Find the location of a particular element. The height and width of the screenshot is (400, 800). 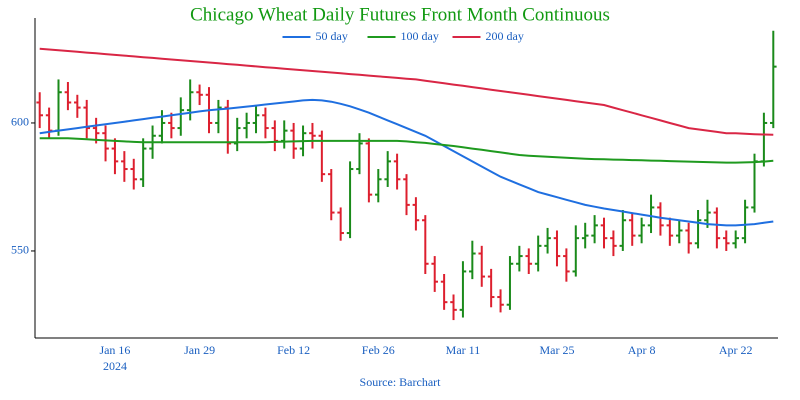

x-tick-label: Feb 26 is located at coordinates (378, 350).